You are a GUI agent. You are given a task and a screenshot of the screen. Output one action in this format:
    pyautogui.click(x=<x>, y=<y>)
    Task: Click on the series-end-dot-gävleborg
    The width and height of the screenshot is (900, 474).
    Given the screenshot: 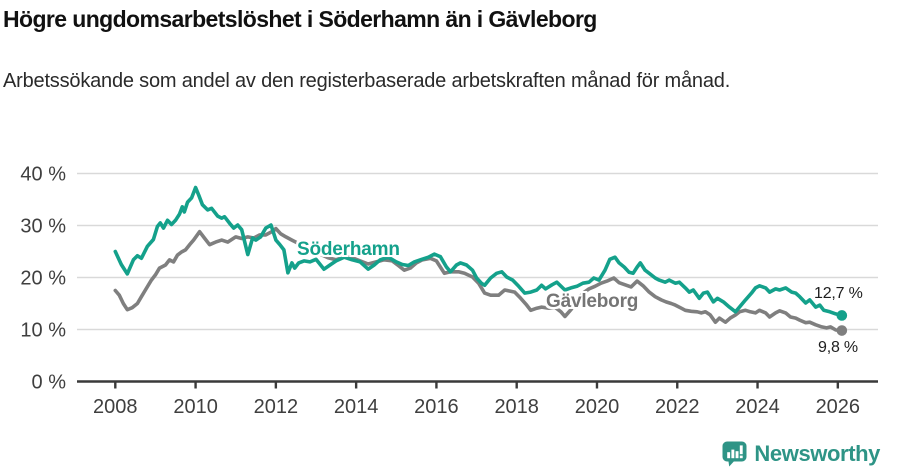 What is the action you would take?
    pyautogui.click(x=842, y=330)
    